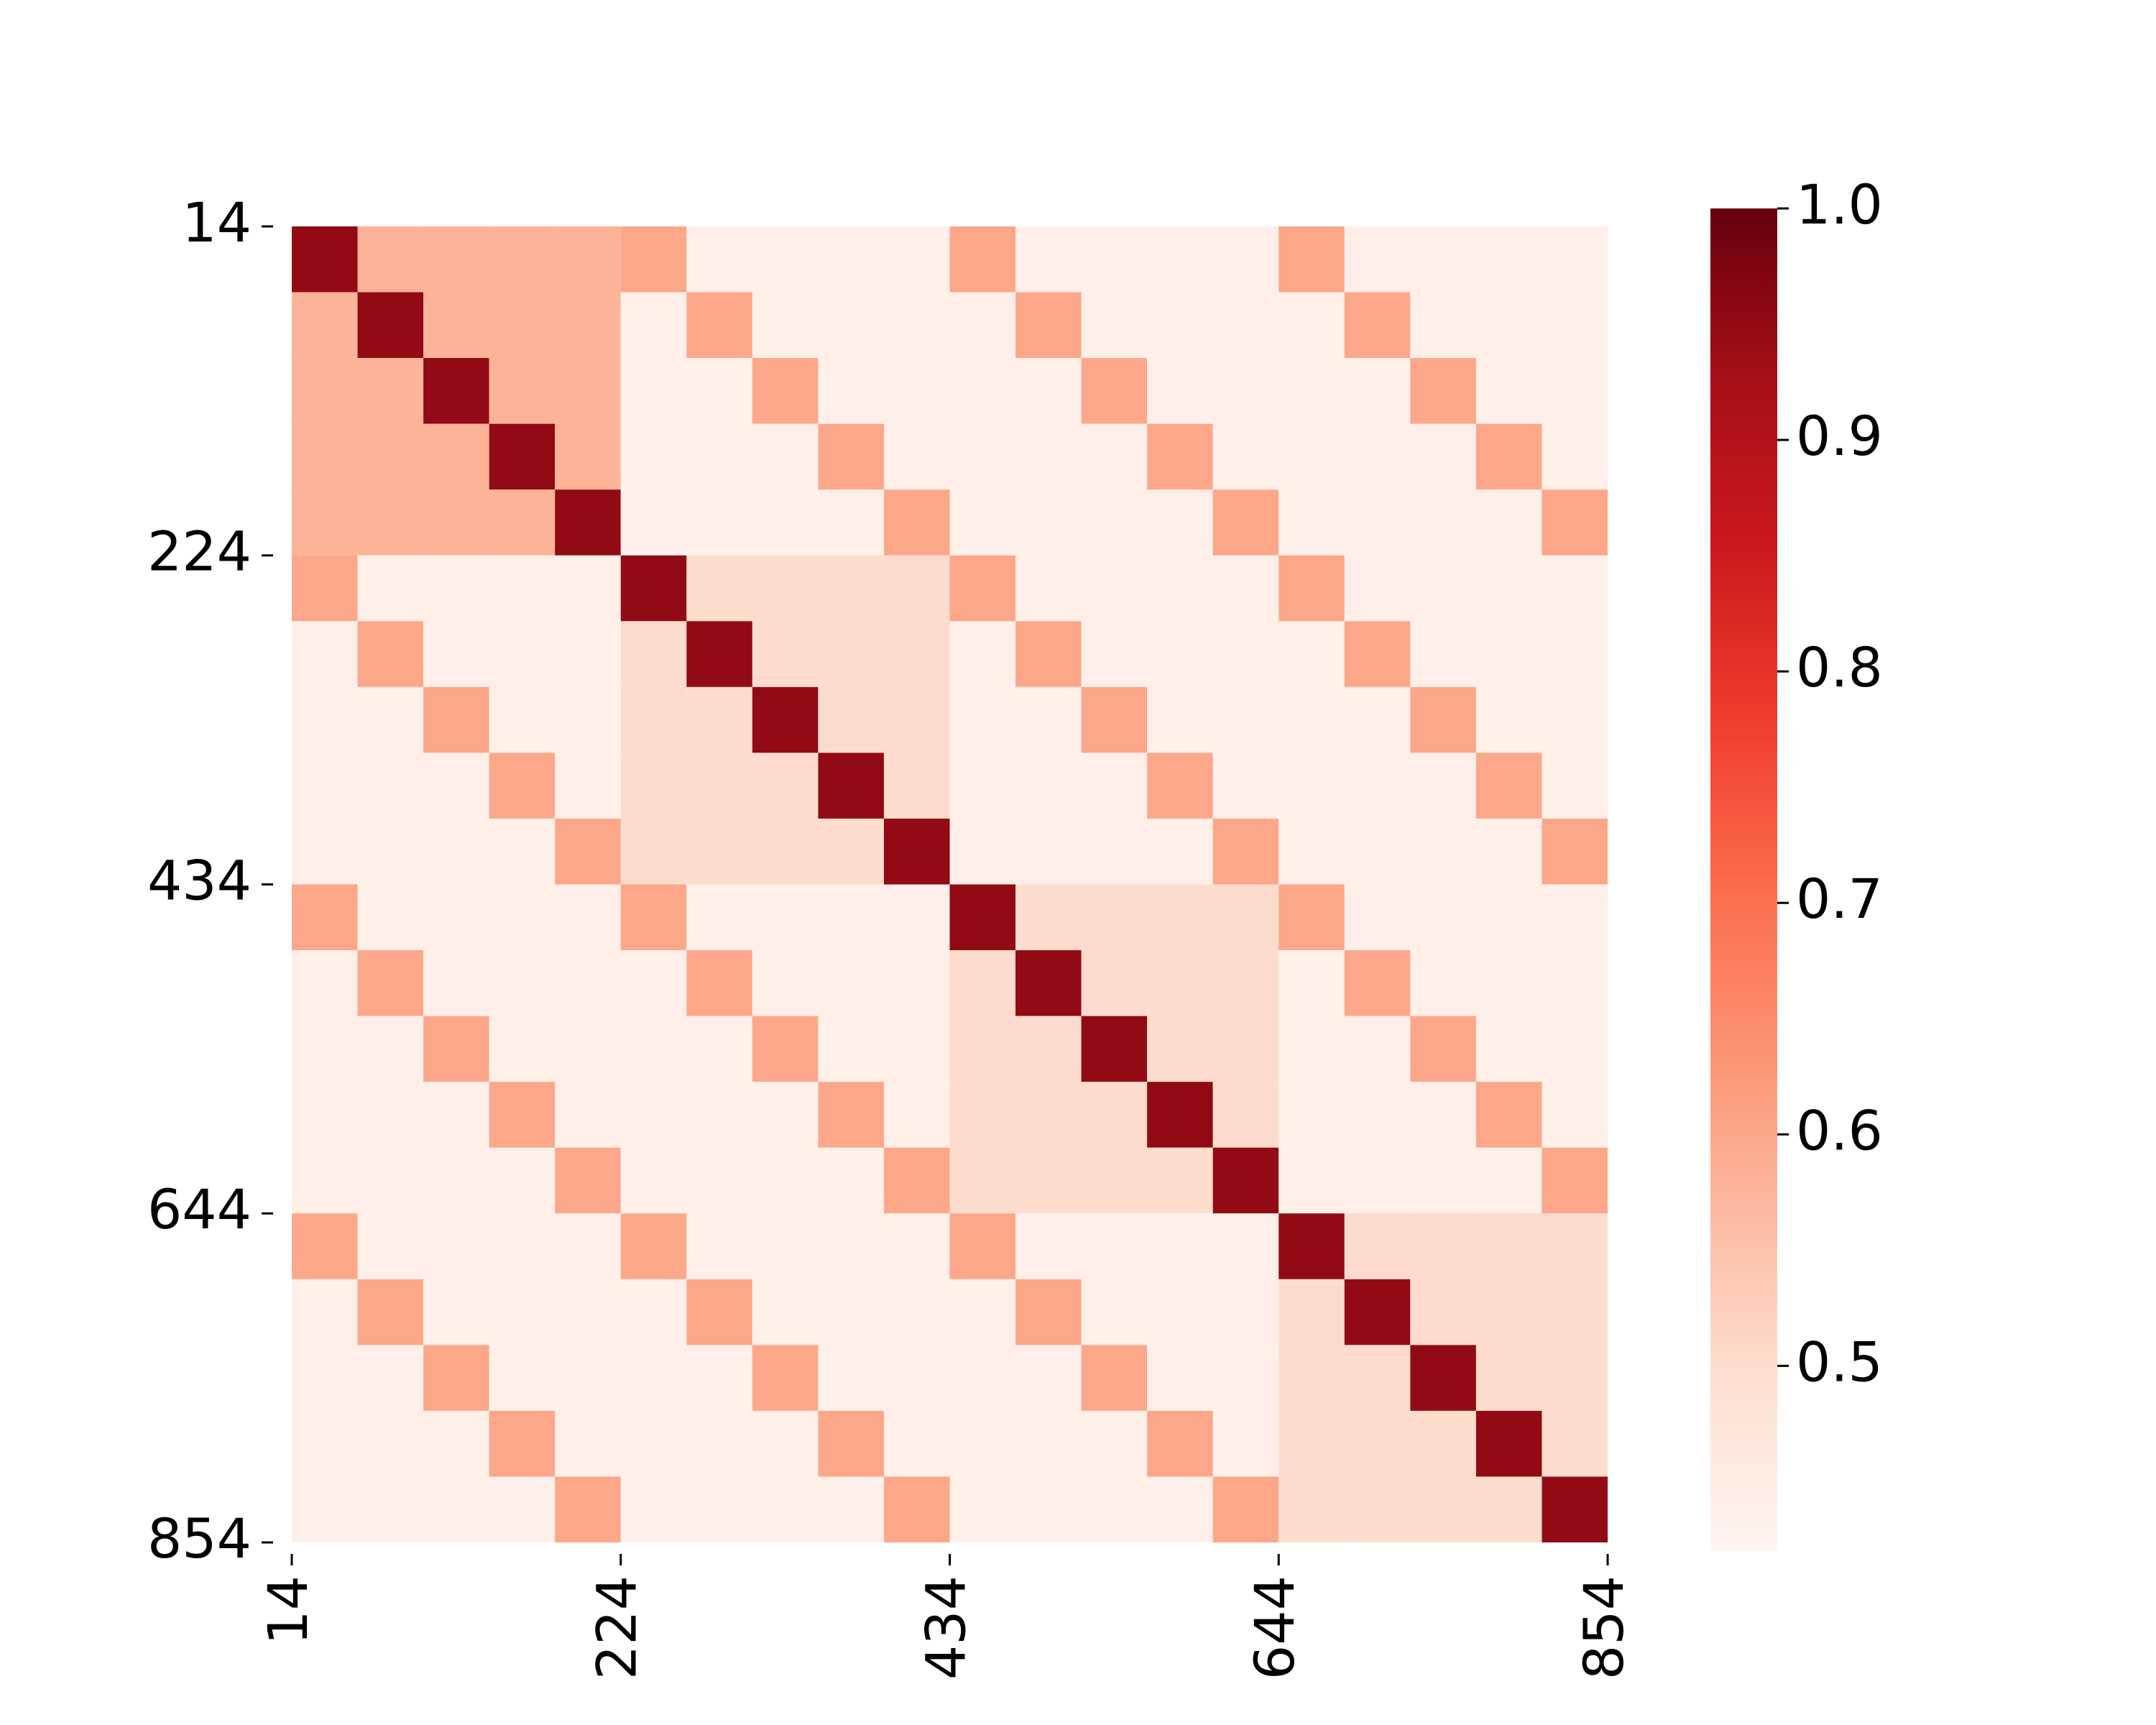  What do you see at coordinates (199, 1538) in the screenshot?
I see `y-tick-label: 854` at bounding box center [199, 1538].